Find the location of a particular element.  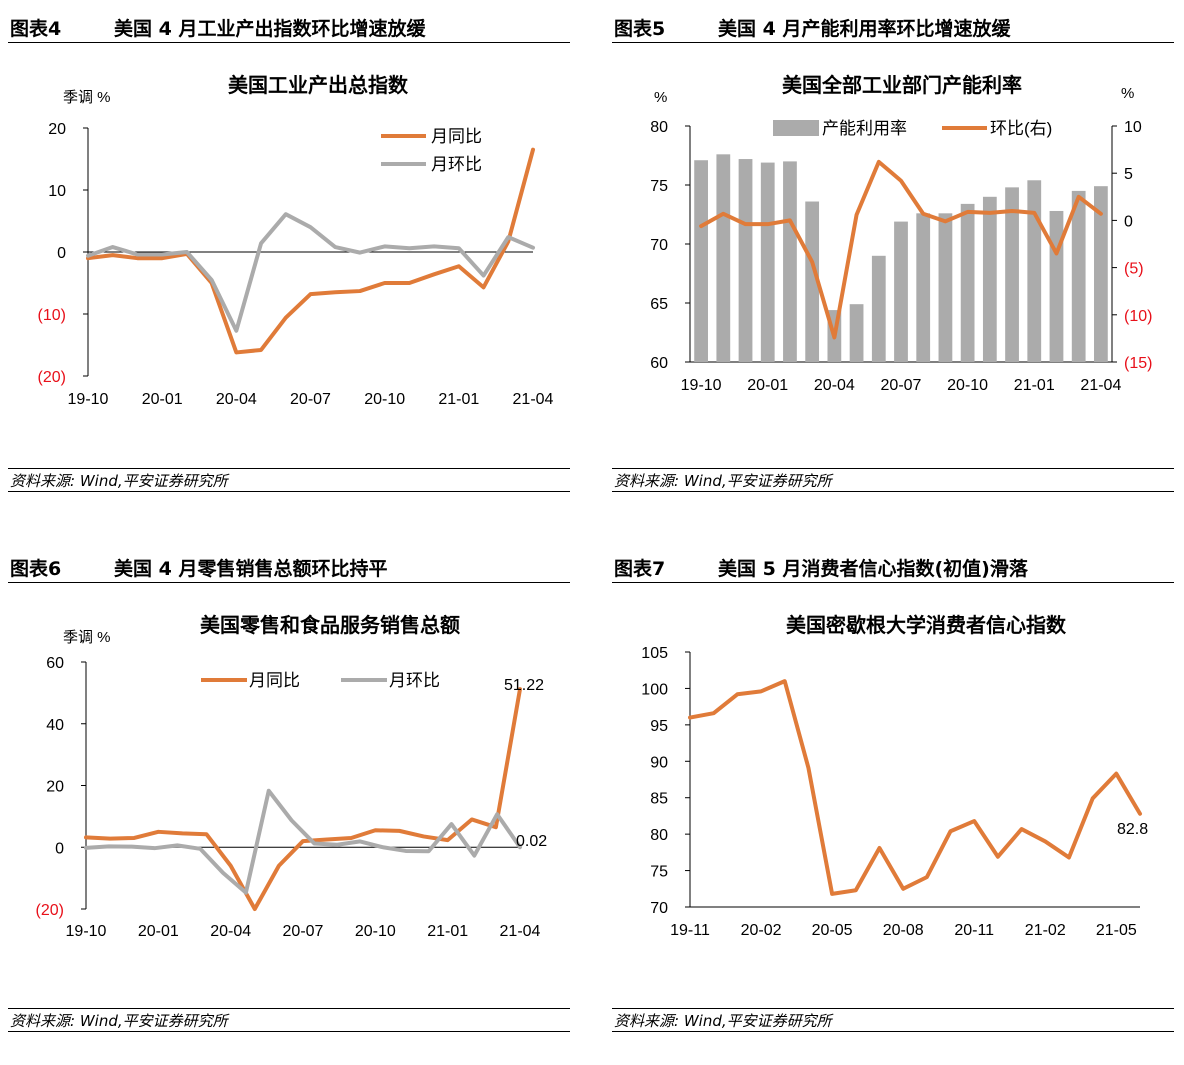

x-tick-label: 20-08 is located at coordinates (903, 930).